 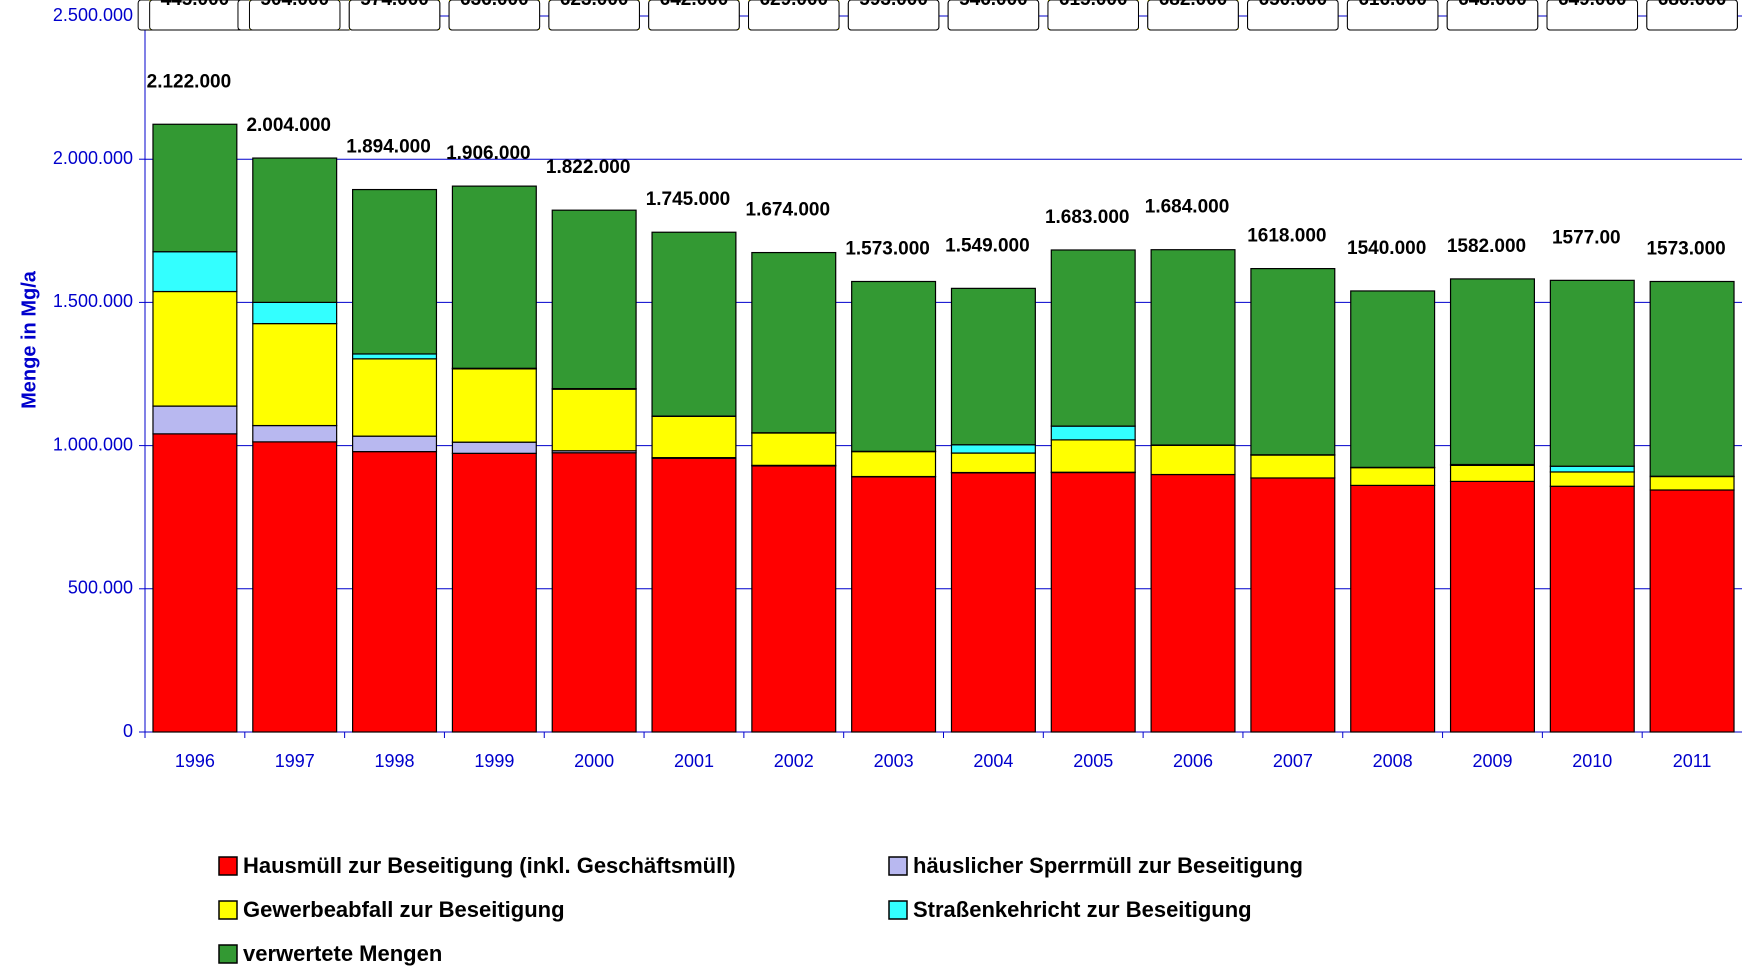 I want to click on data-label: 445.000, so click(x=195, y=5).